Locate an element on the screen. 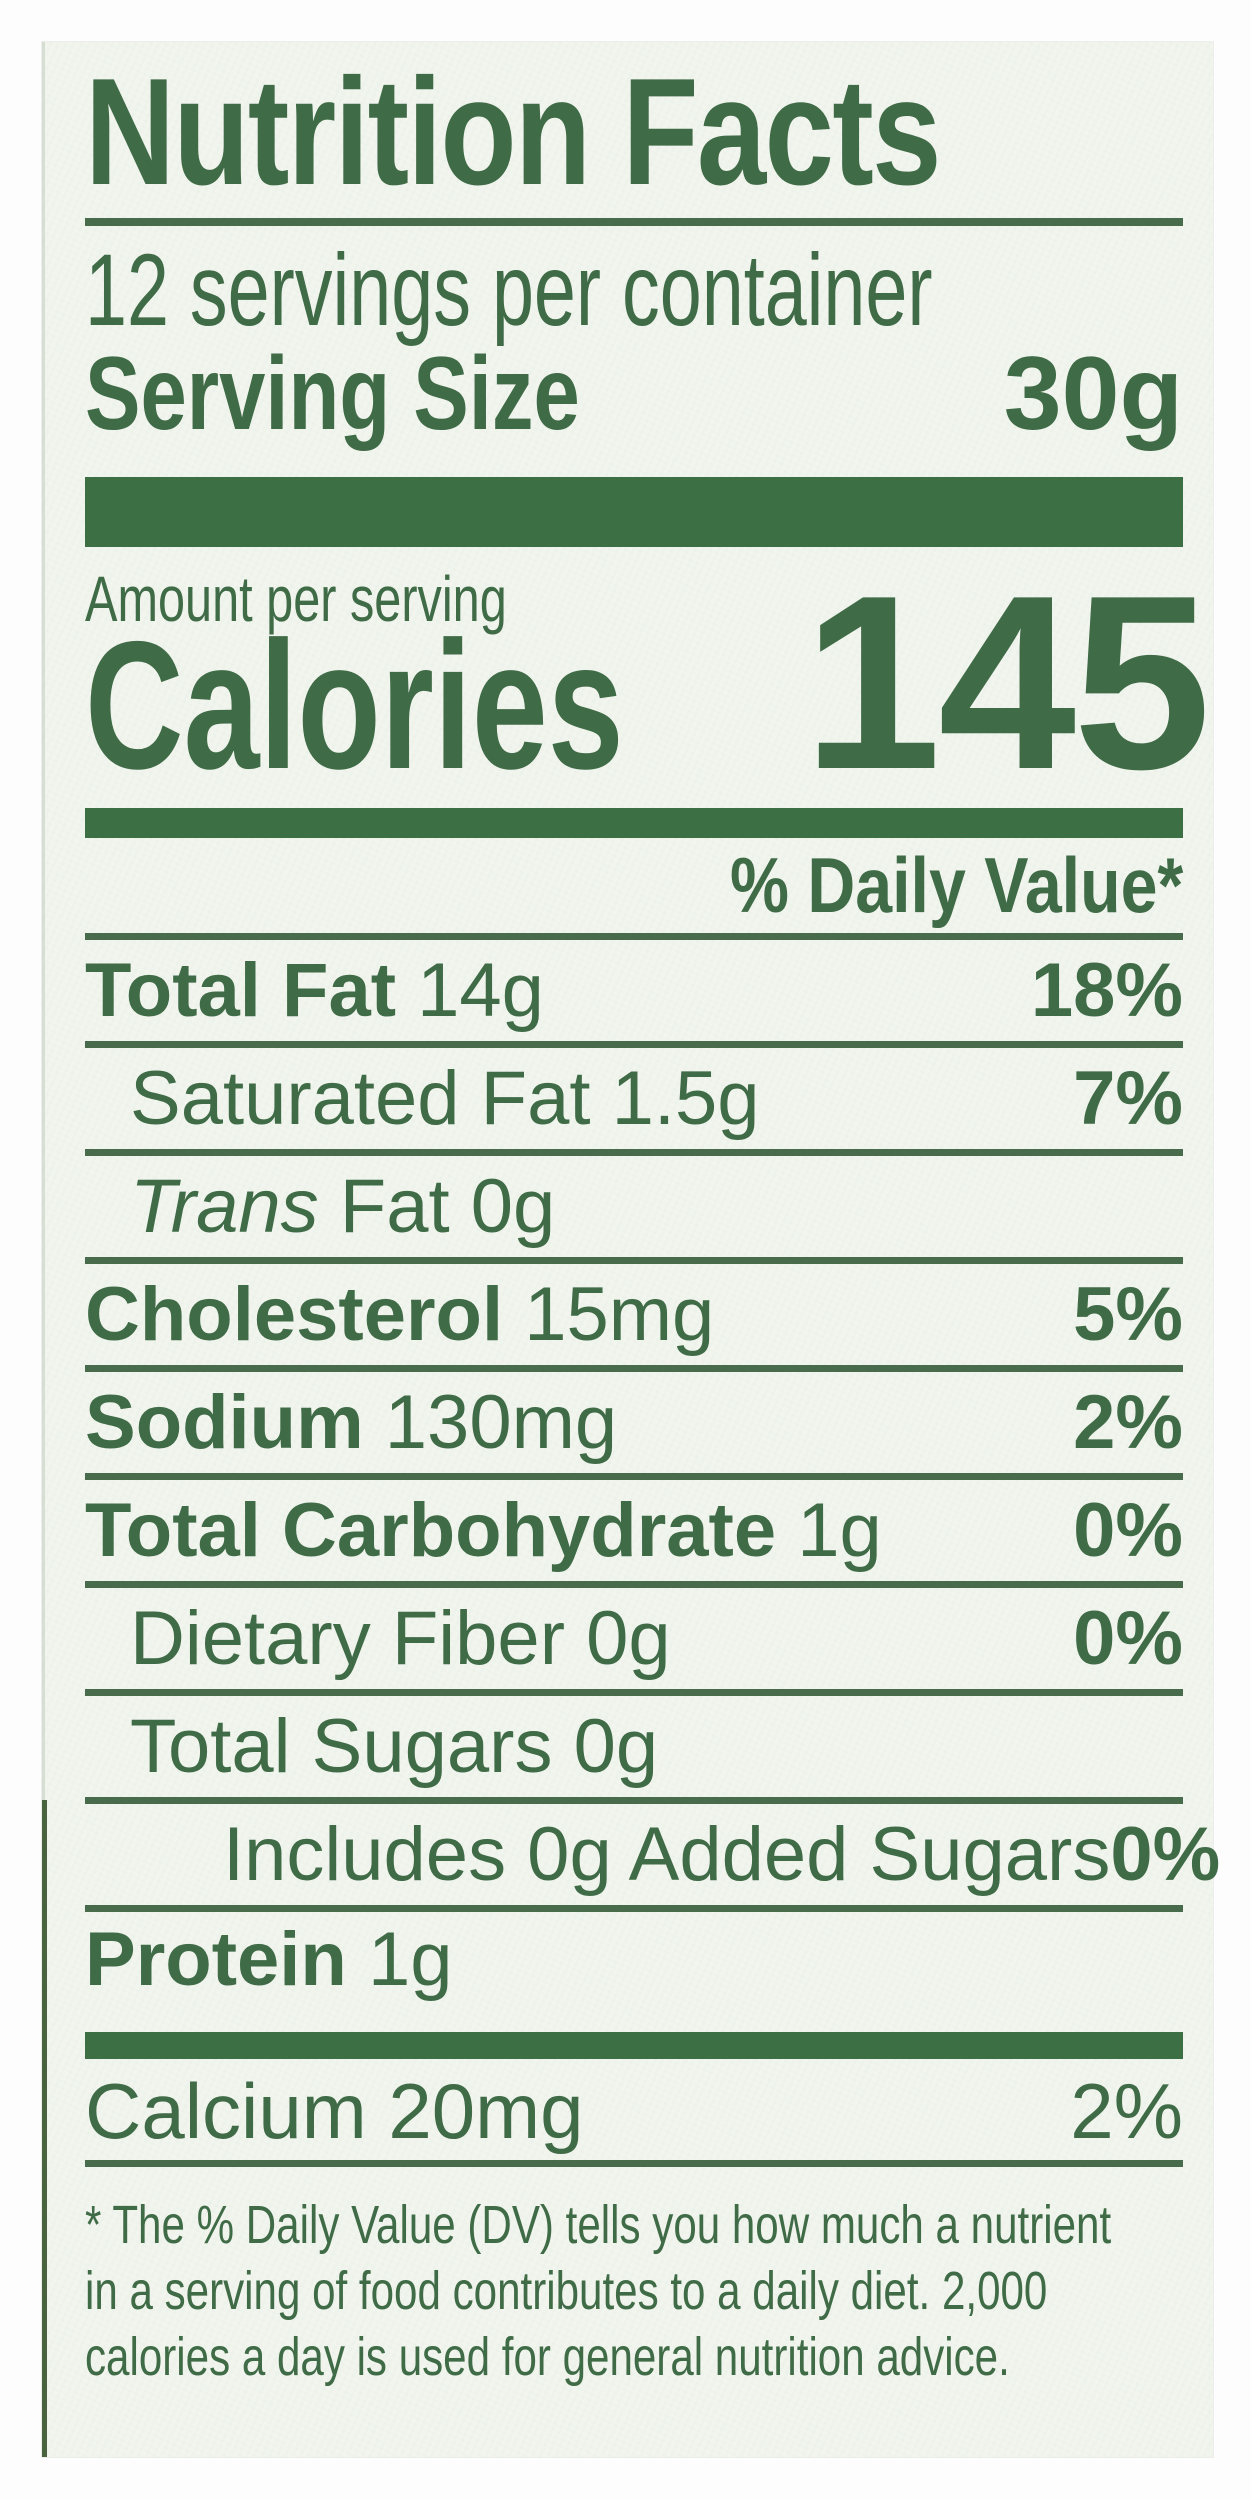 The image size is (1251, 2500). row-added-sugars: Includes 0g Added Sugars 0% is located at coordinates (652, 1858).